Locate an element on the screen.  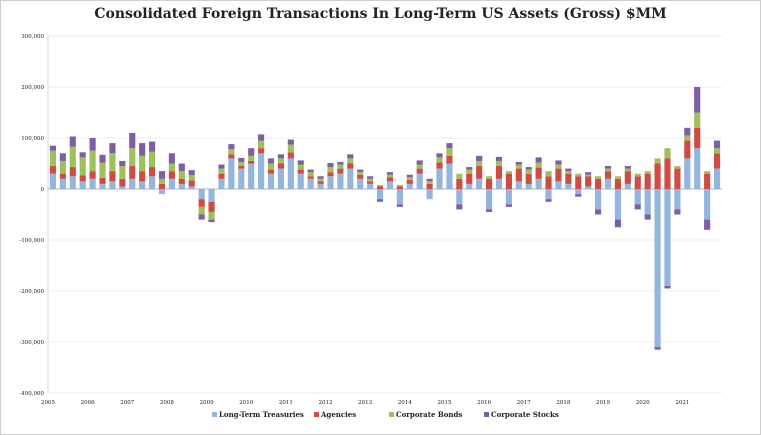
legend-label: Corporate Stocks is located at coordinates (525, 414).